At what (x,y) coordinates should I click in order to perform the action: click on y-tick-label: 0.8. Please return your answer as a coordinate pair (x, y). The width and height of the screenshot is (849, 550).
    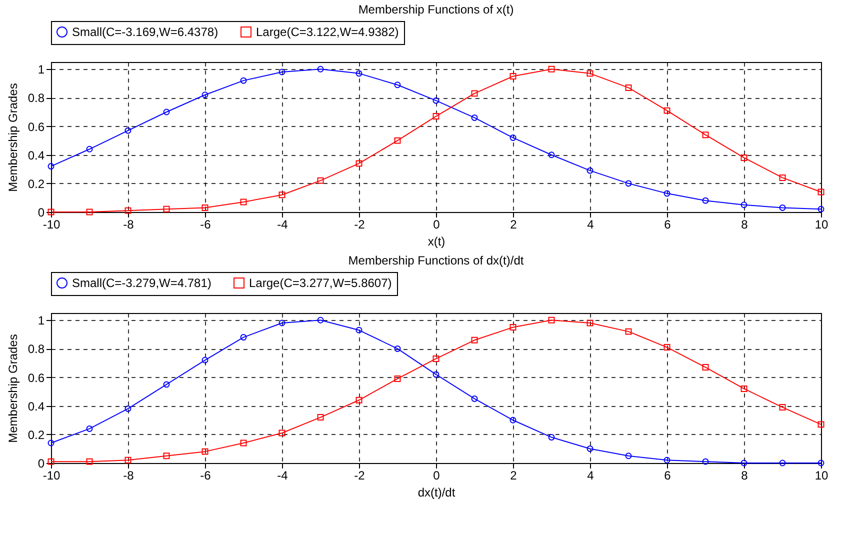
    Looking at the image, I should click on (36, 98).